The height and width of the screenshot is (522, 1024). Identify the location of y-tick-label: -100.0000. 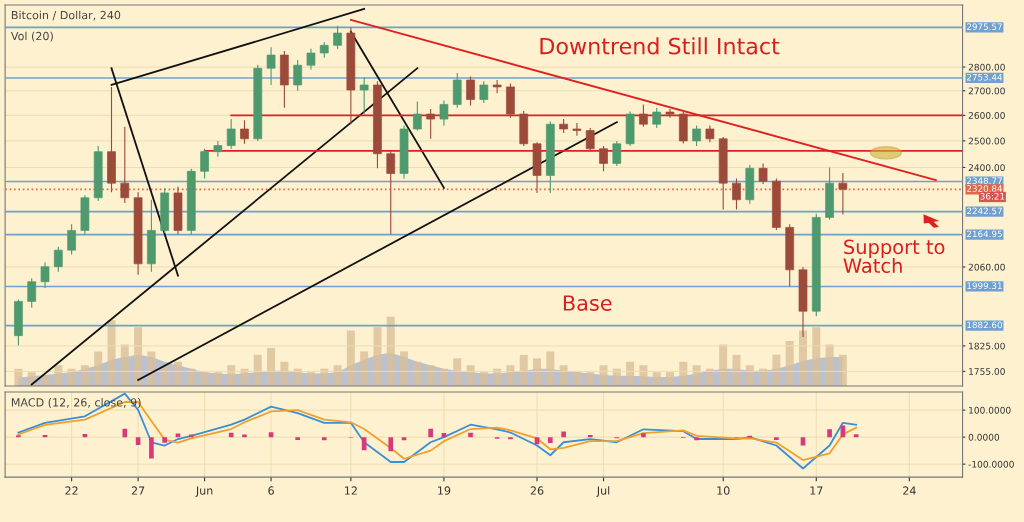
(991, 464).